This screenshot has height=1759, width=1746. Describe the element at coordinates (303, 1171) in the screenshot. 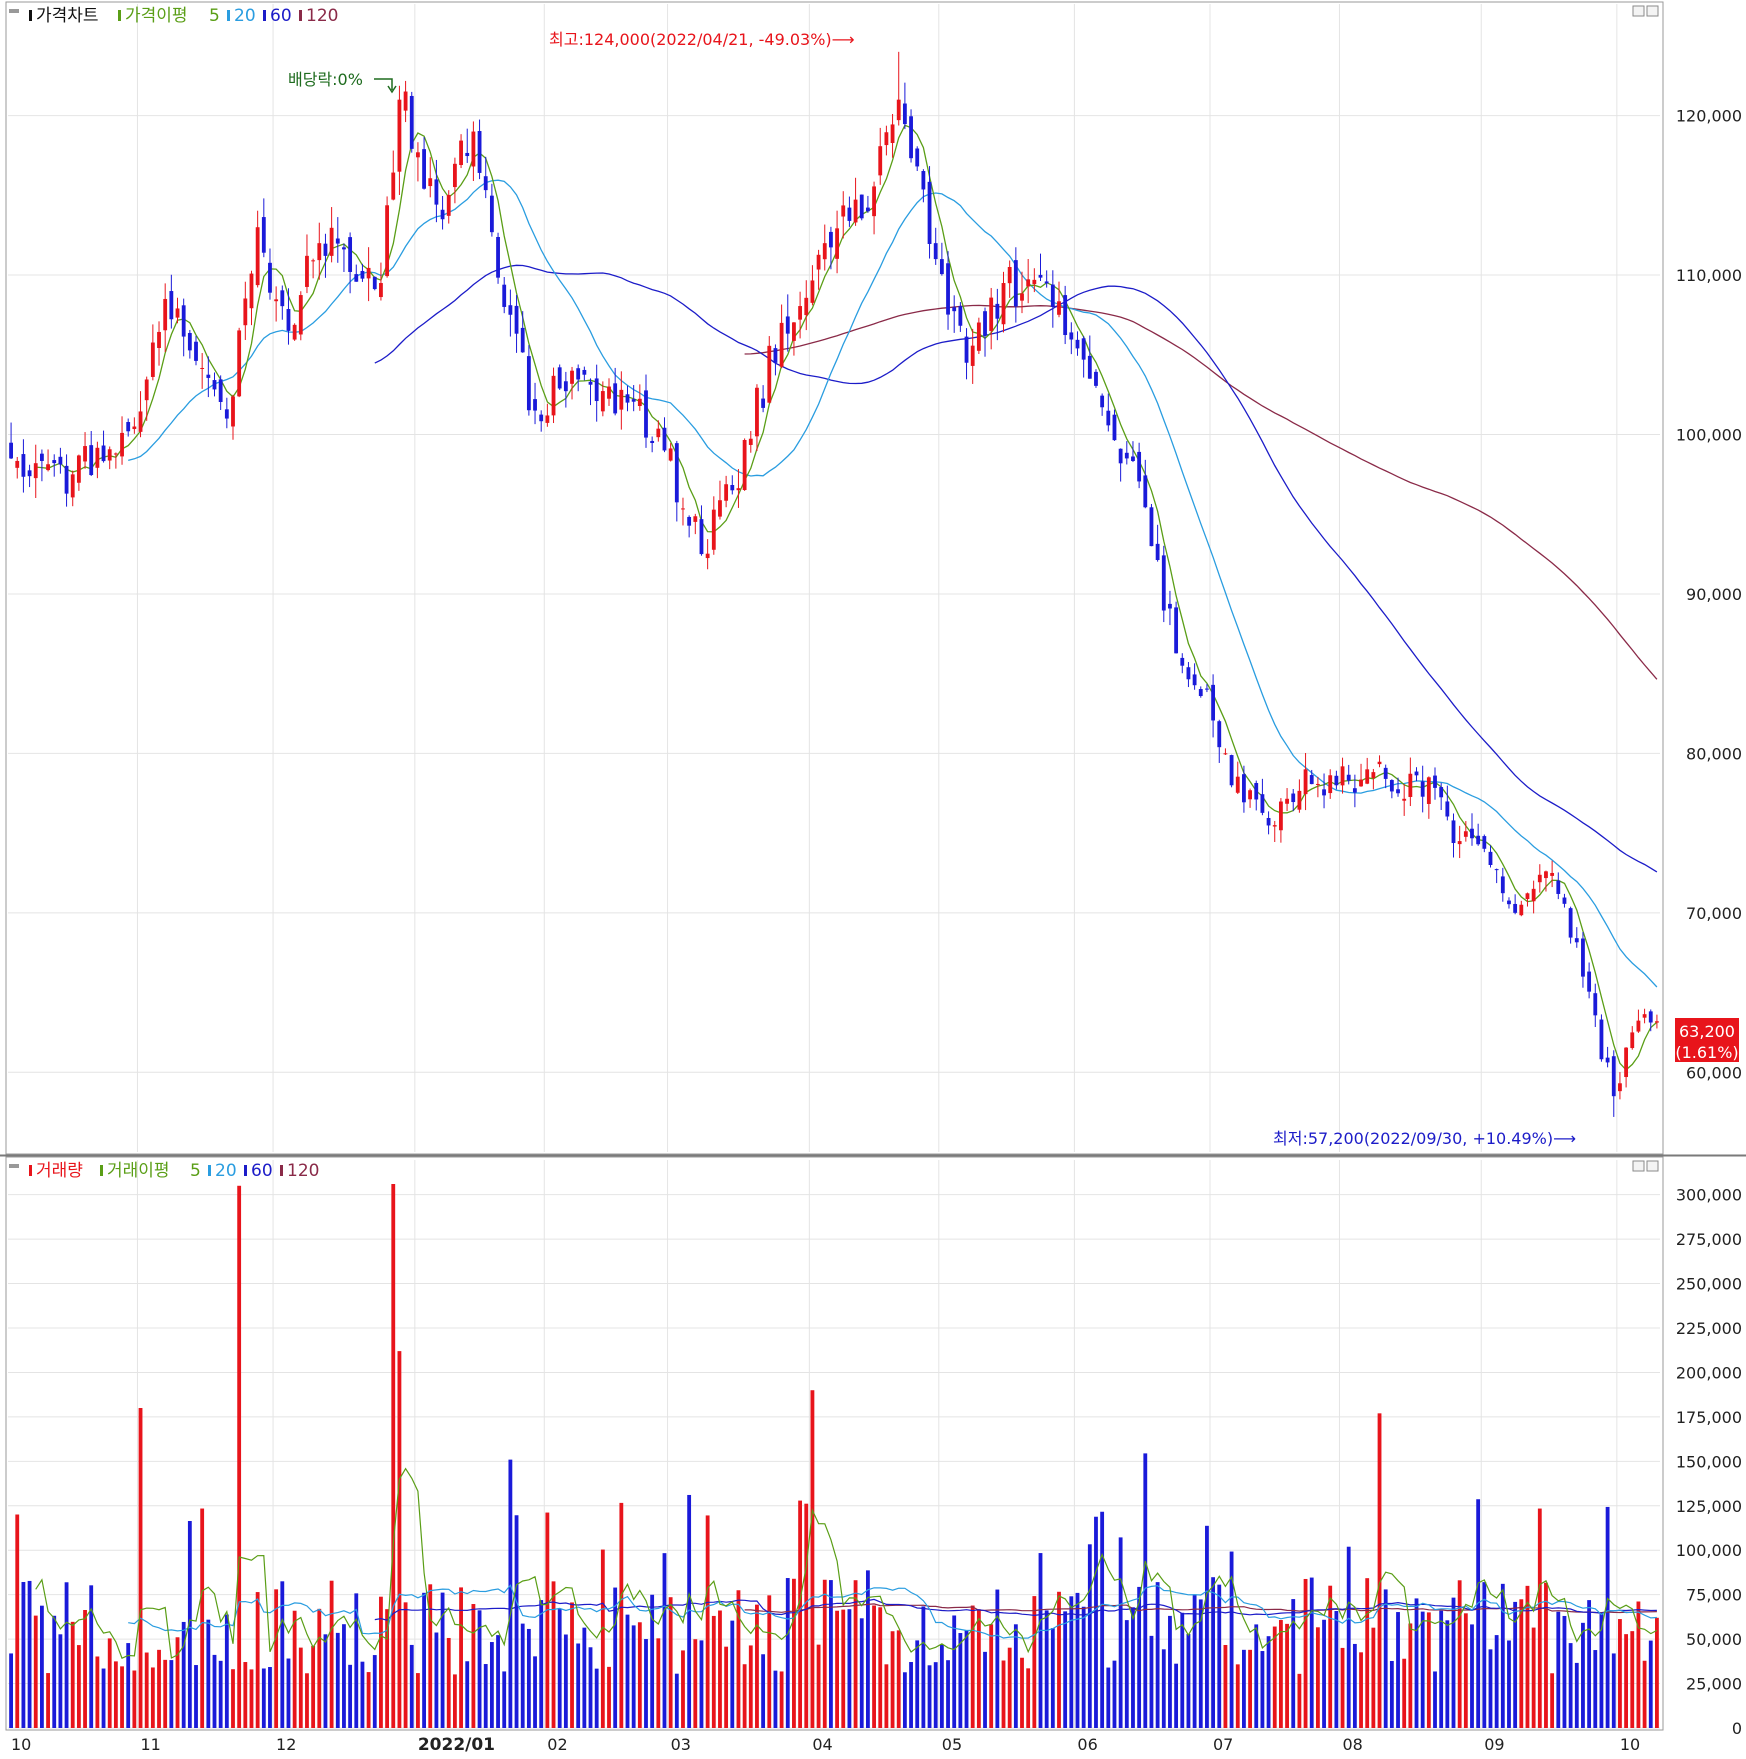

I see `legend-vol-ma120: 120` at that location.